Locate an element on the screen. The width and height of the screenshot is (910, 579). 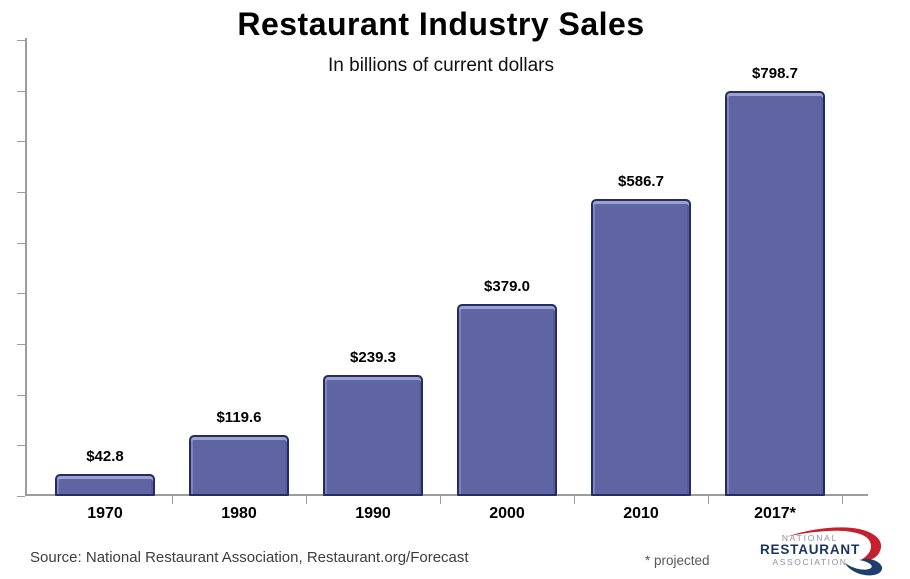
x-axis-label: 2010 is located at coordinates (641, 513).